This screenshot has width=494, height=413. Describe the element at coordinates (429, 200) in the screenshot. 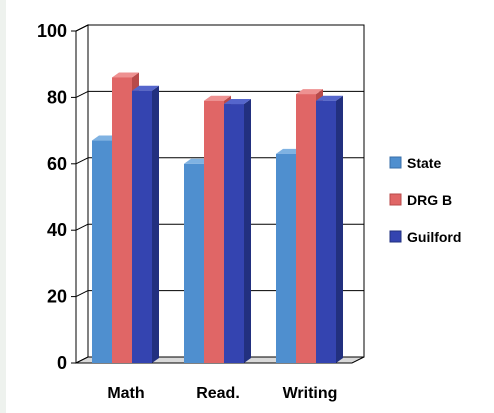

I see `legend-label: DRG B` at that location.